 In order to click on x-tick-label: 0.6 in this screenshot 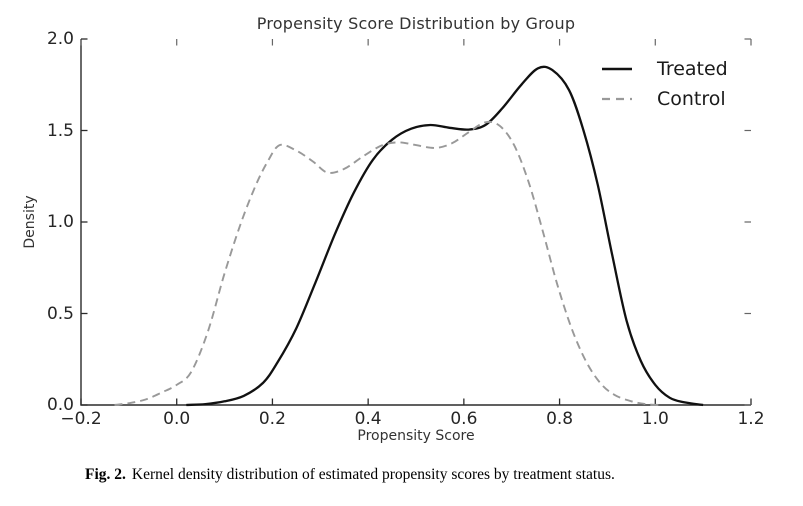, I will do `click(464, 419)`.